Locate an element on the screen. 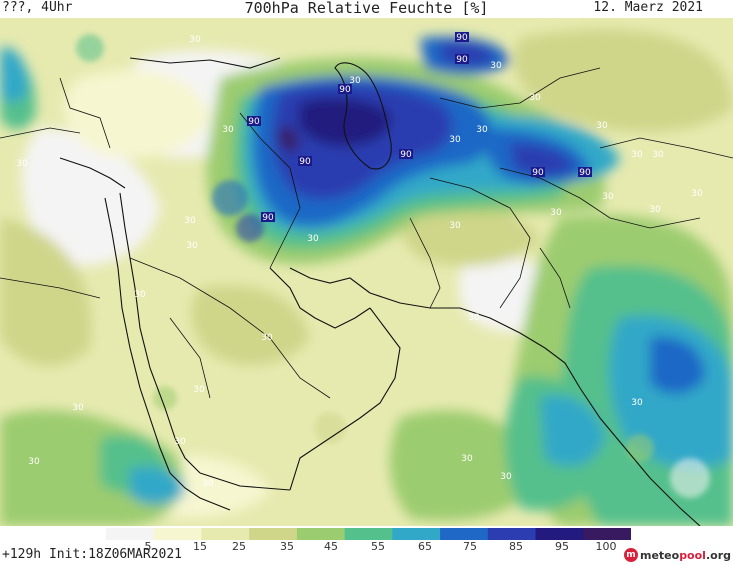 Image resolution: width=733 pixels, height=566 pixels. forecast-valid-time: ???, 4Uhr is located at coordinates (37, 7).